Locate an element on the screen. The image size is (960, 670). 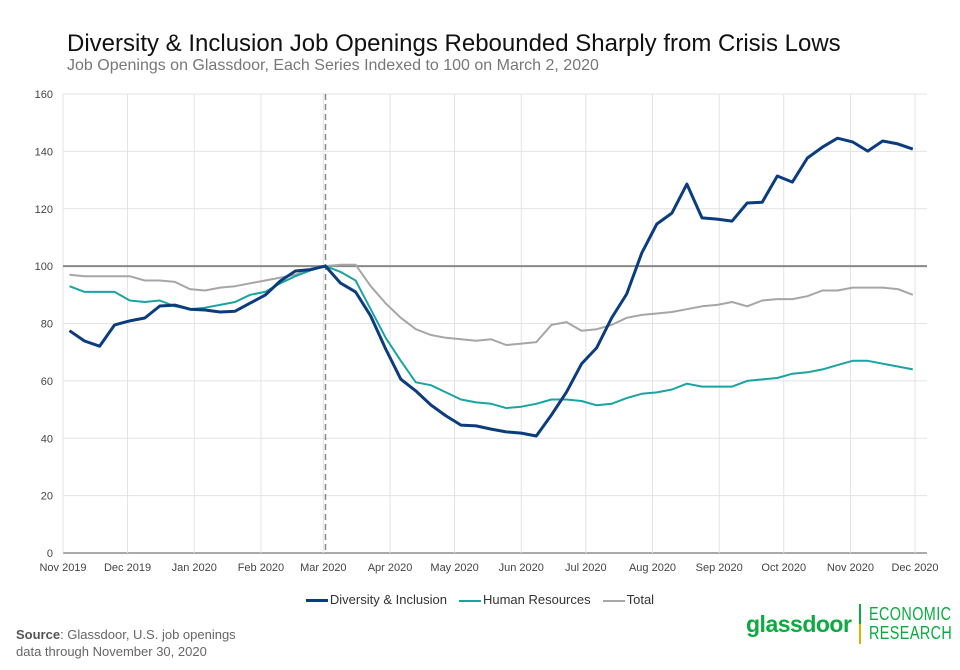
logo-text: ECONOMIC RESEARCH is located at coordinates (911, 623).